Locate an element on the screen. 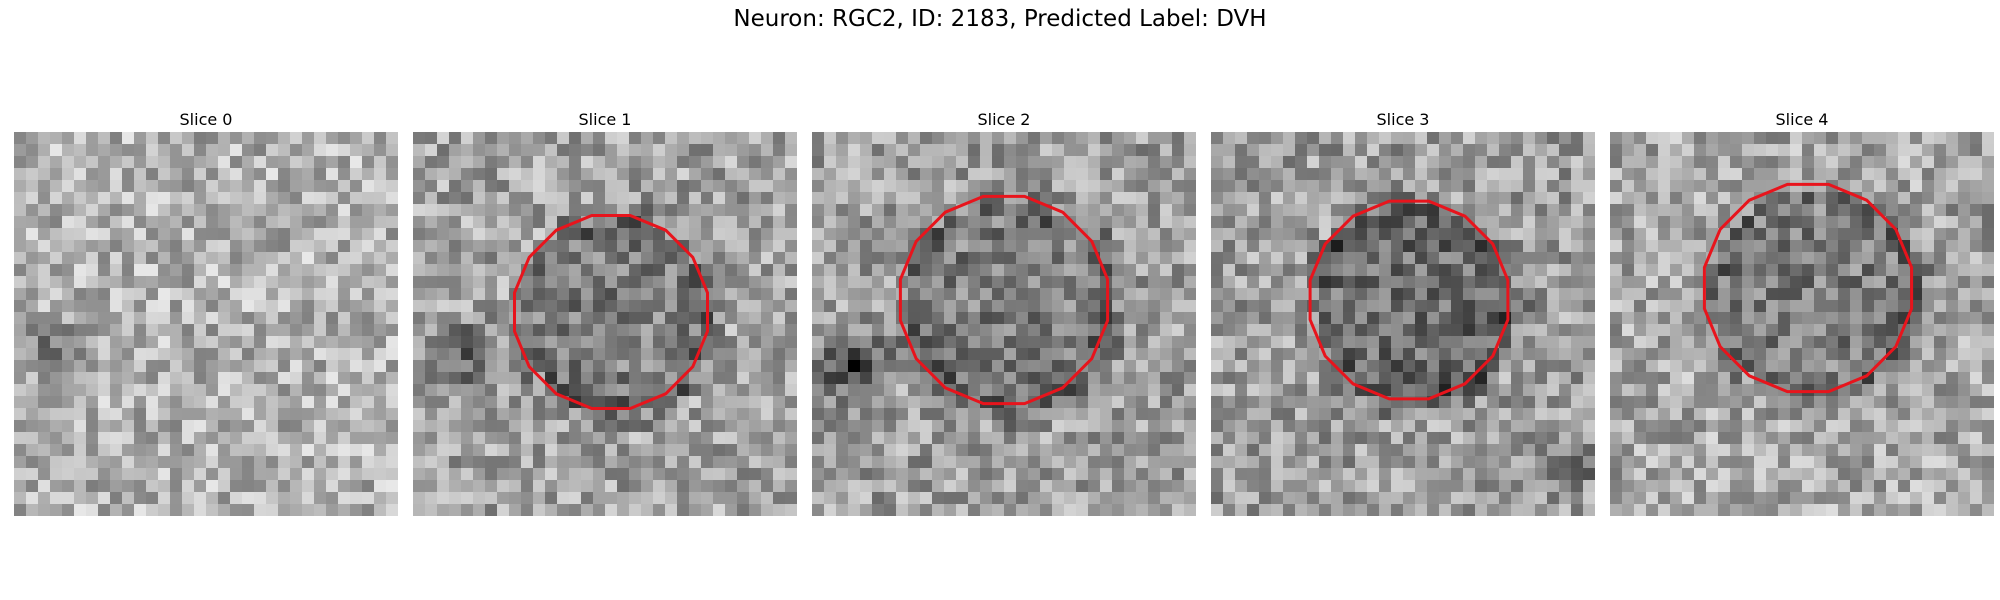 Image resolution: width=2000 pixels, height=600 pixels. panel-slice-4: Slice 4 is located at coordinates (1802, 312).